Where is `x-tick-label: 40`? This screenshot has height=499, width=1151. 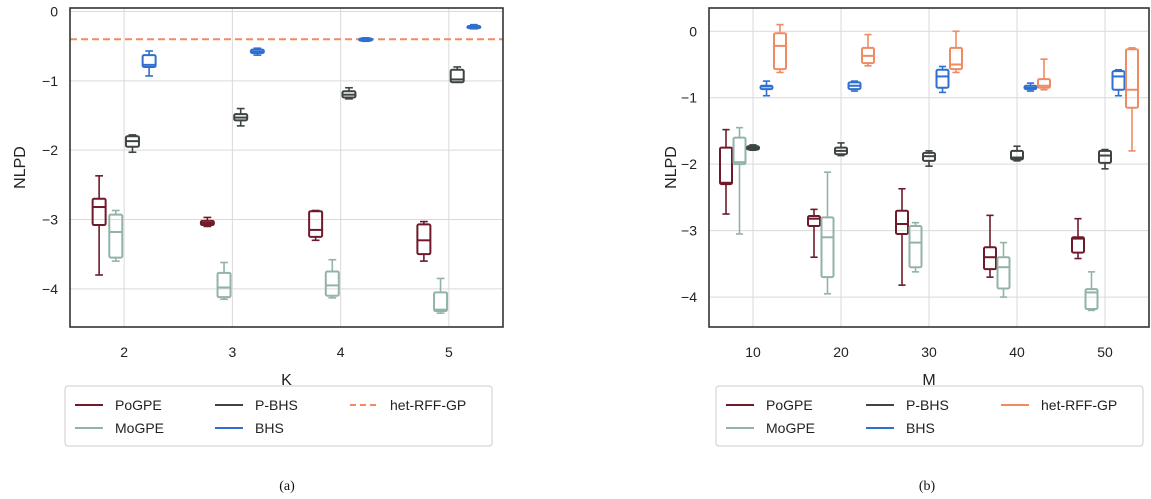 x-tick-label: 40 is located at coordinates (1017, 352).